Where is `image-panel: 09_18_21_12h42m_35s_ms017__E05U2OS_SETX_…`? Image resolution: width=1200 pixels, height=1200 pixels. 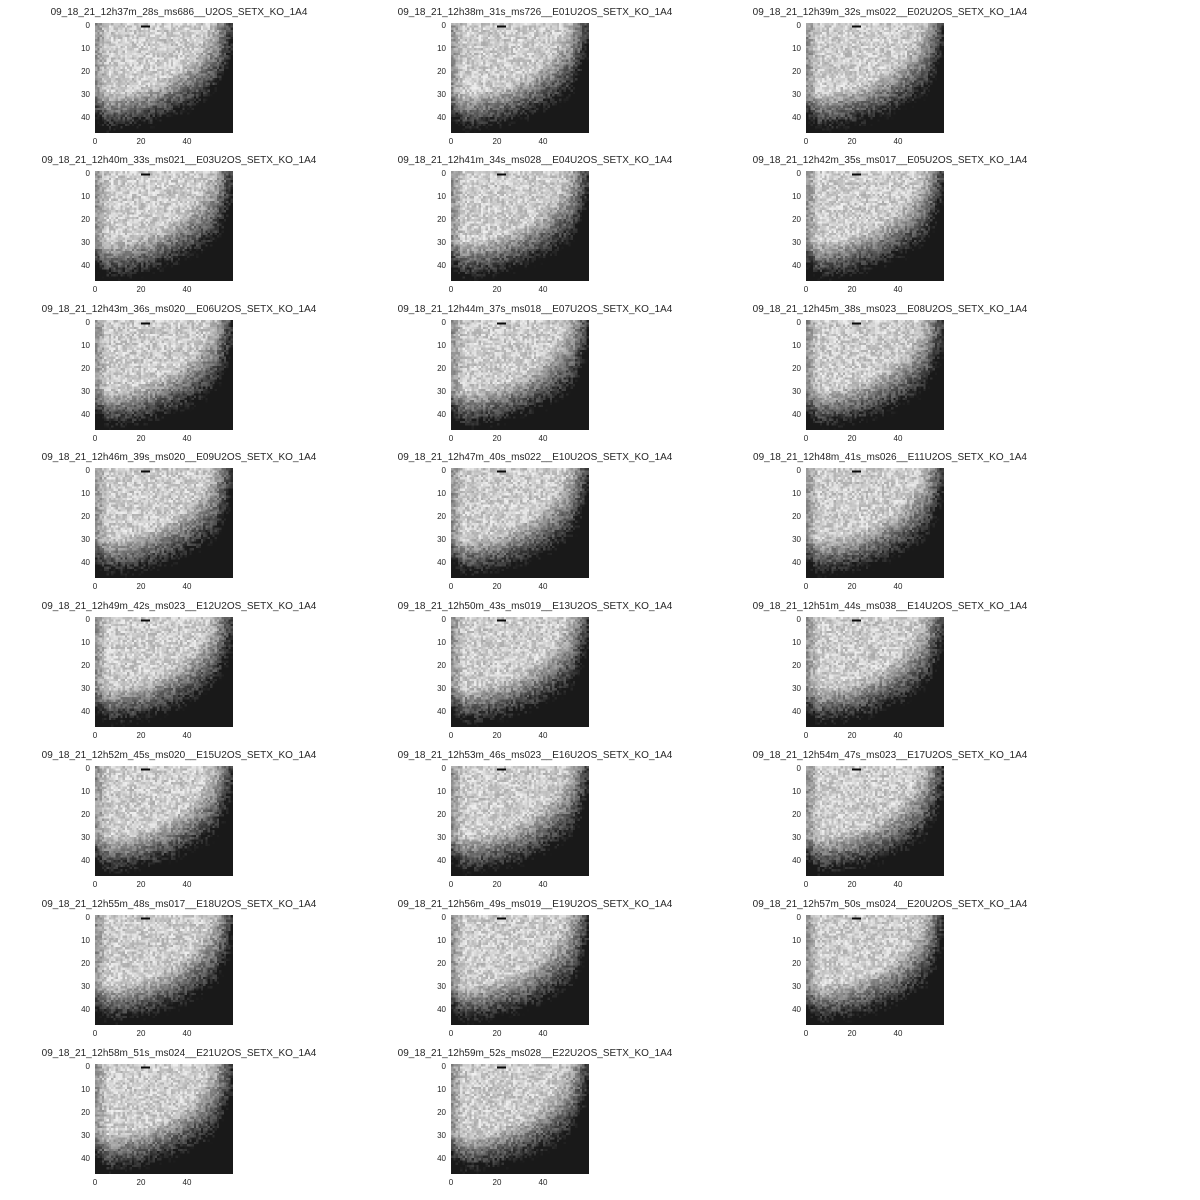 image-panel: 09_18_21_12h42m_35s_ms017__E05U2OS_SETX_… is located at coordinates (890, 228).